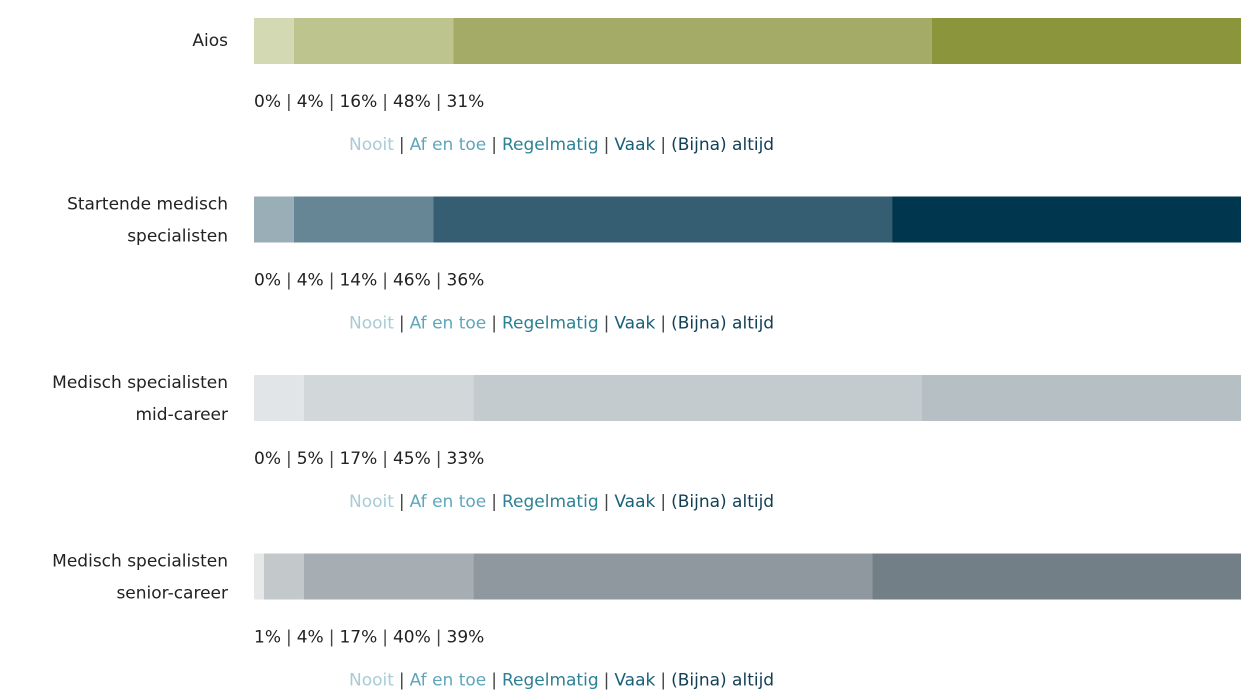 The width and height of the screenshot is (1241, 693). What do you see at coordinates (466, 638) in the screenshot?
I see `value-label: 39%` at bounding box center [466, 638].